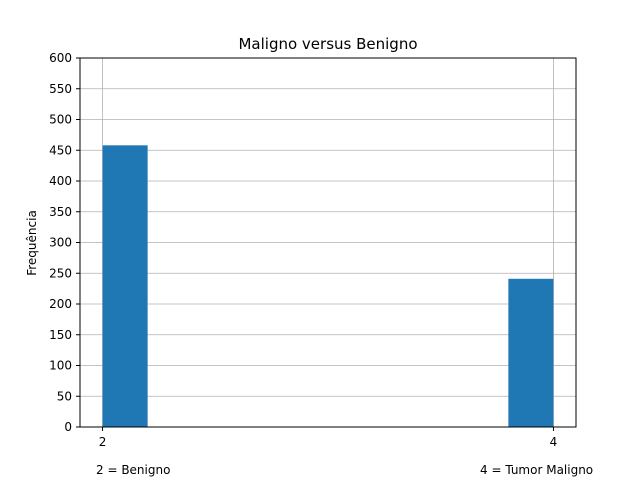 Image resolution: width=640 pixels, height=480 pixels. Describe the element at coordinates (536, 470) in the screenshot. I see `annotation-tumor-maligno: 4 = Tumor Maligno` at that location.